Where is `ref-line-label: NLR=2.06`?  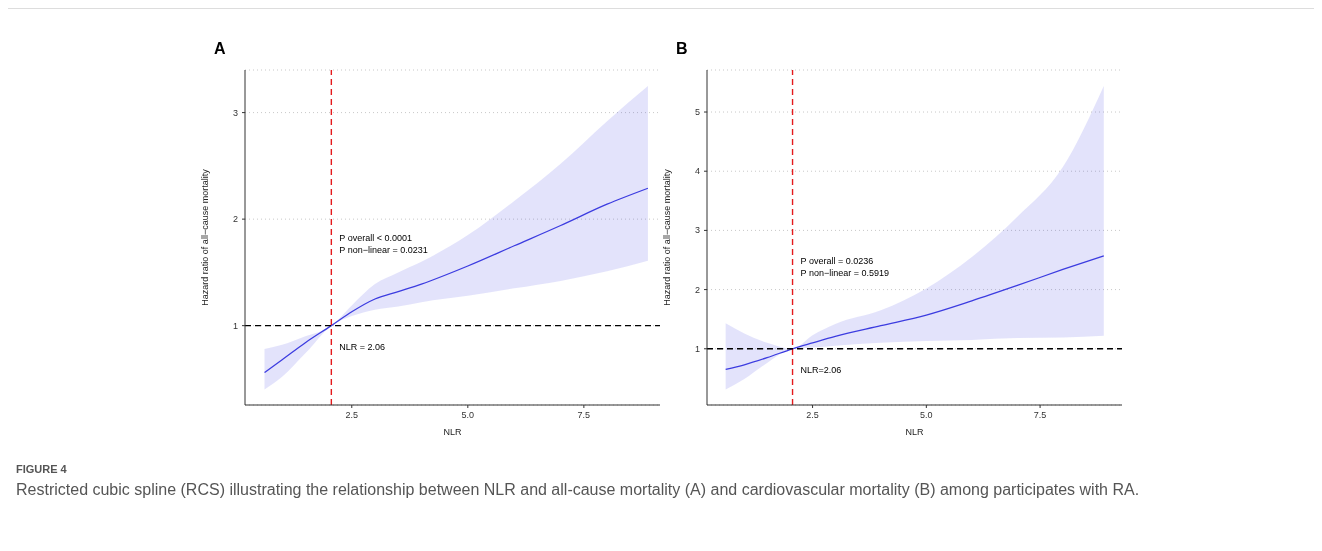 ref-line-label: NLR=2.06 is located at coordinates (821, 369).